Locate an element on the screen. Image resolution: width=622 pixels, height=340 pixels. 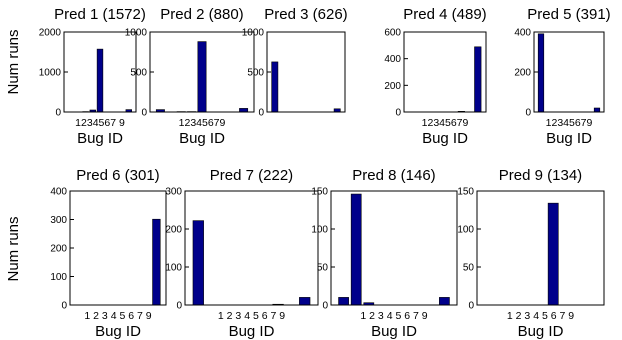
xtick-labels: 1234567 9 is located at coordinates (100, 123).